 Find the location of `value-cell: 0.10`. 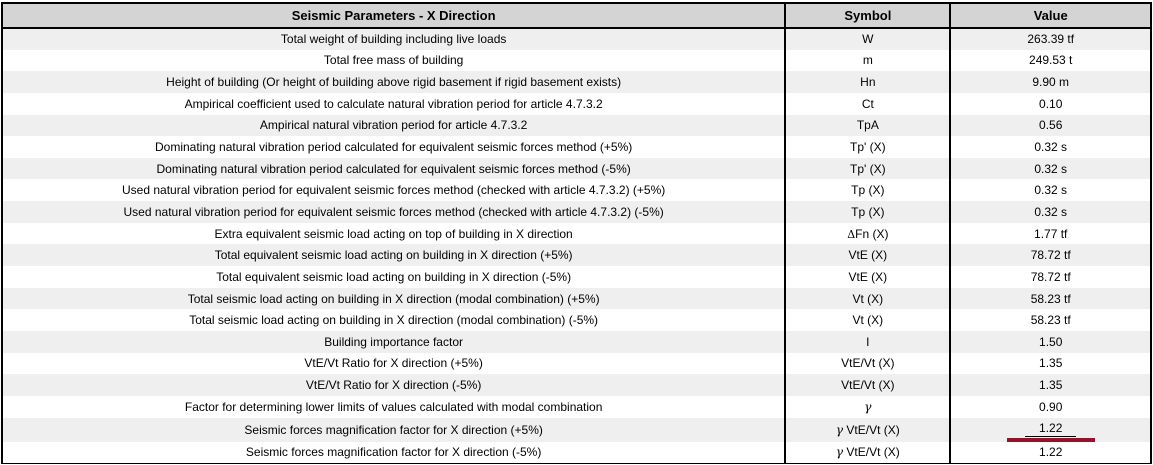

value-cell: 0.10 is located at coordinates (1049, 103).